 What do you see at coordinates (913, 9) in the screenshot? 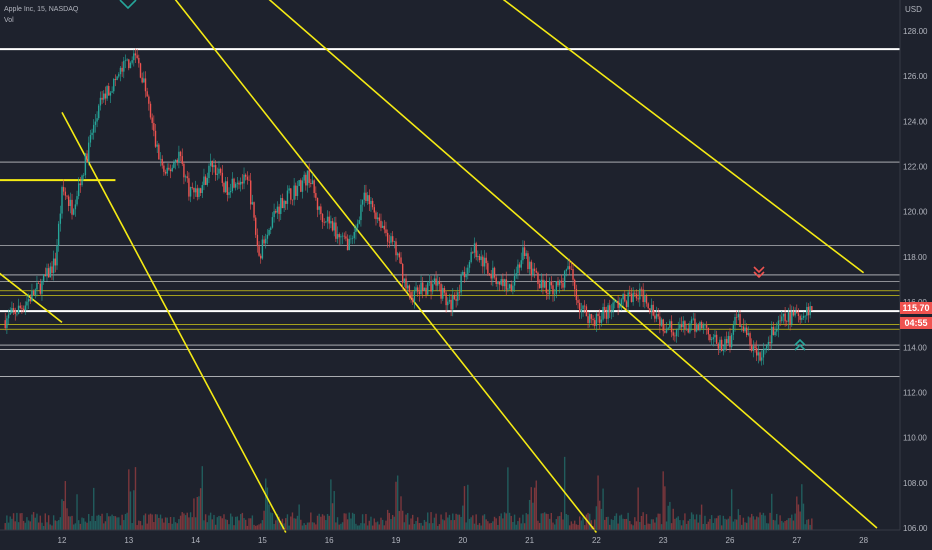
I see `currency-label: USD` at bounding box center [913, 9].